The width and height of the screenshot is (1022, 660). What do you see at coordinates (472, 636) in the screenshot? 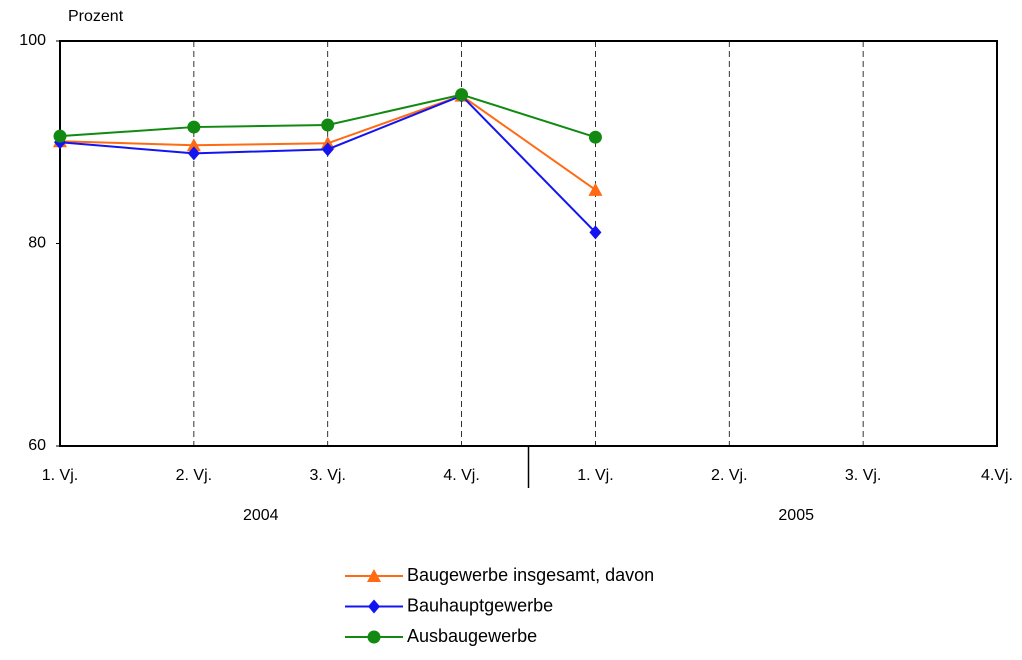
I see `legend-label: Ausbaugewerbe` at bounding box center [472, 636].